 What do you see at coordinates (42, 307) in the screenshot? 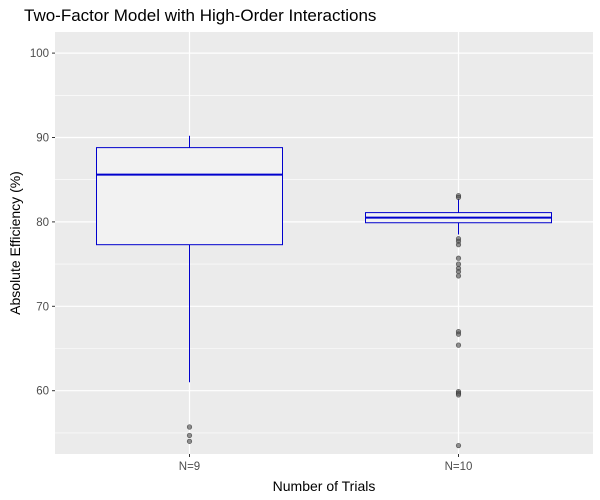
I see `y-tick-label: 70` at bounding box center [42, 307].